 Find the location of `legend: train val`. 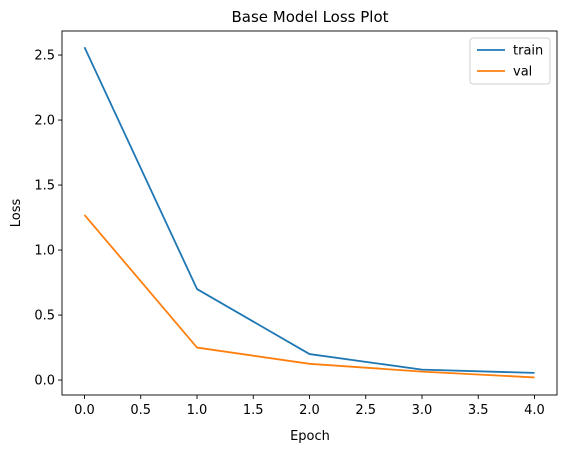

legend: train val is located at coordinates (510, 61).